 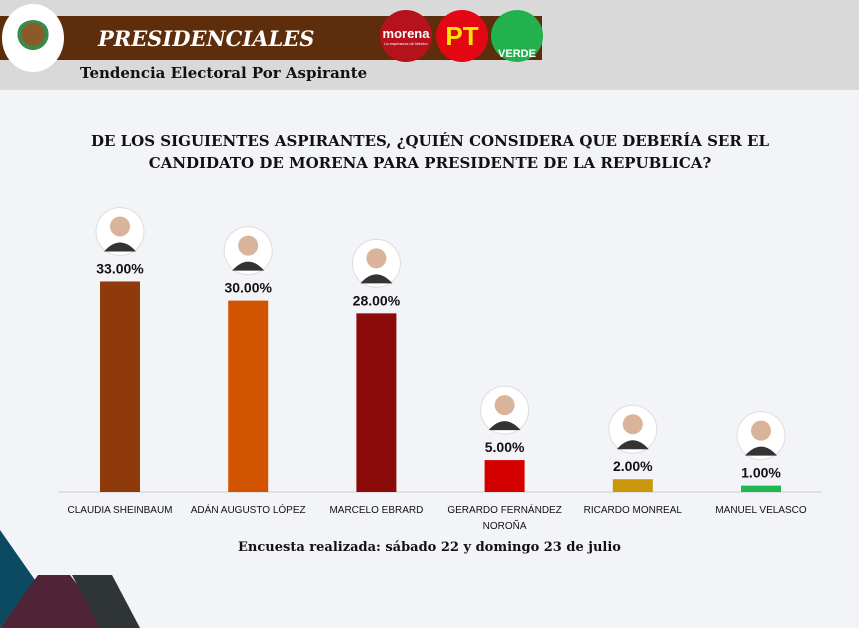 What do you see at coordinates (248, 288) in the screenshot?
I see `data-label: 30.00%` at bounding box center [248, 288].